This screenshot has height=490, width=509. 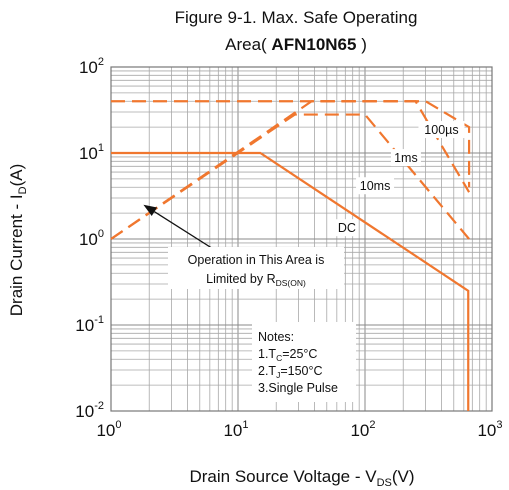 What do you see at coordinates (361, 44) in the screenshot?
I see `chart-title-suffix: )` at bounding box center [361, 44].